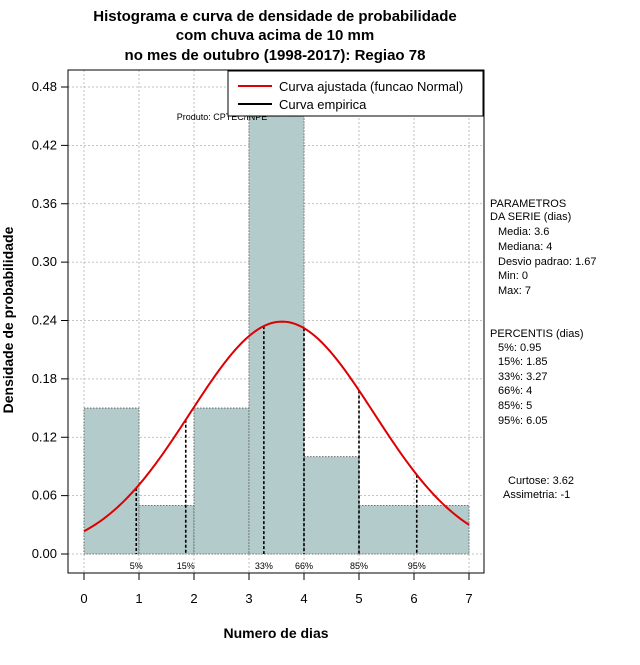 This screenshot has width=640, height=665. Describe the element at coordinates (44, 203) in the screenshot. I see `y-tick-label: 0.36` at that location.